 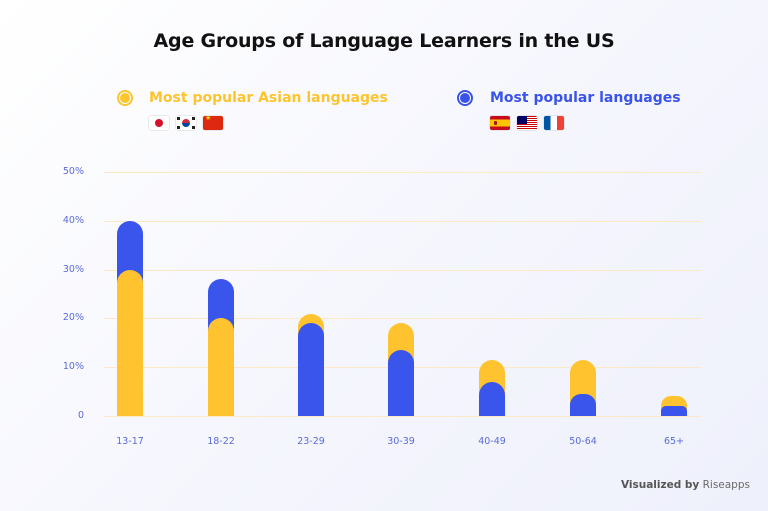 I want to click on fr-flag-icon, so click(x=554, y=123).